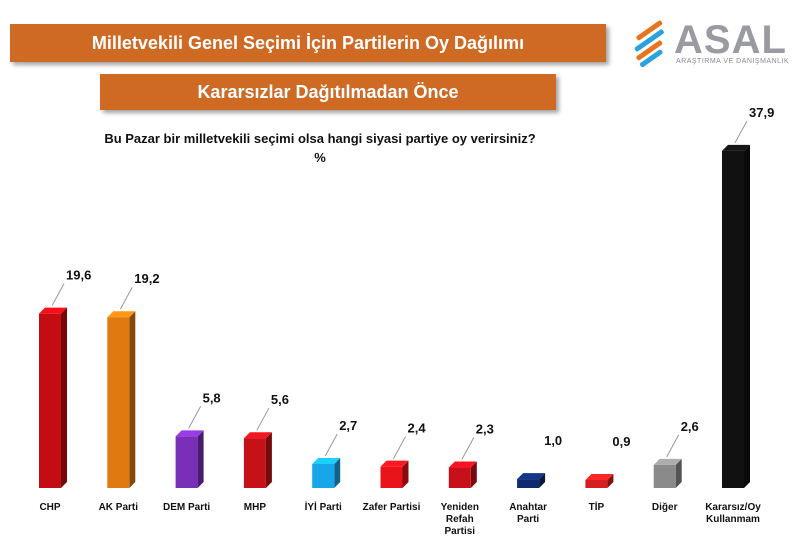 This screenshot has height=540, width=800. Describe the element at coordinates (320, 157) in the screenshot. I see `unit-label: %` at that location.